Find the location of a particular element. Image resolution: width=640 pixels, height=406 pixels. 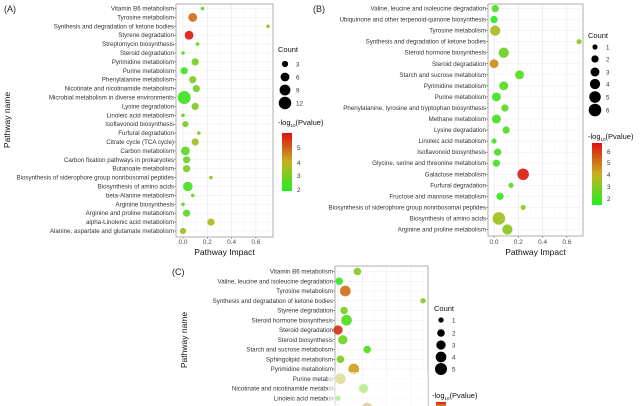

pathway-label: Galactose metabolism is located at coordinates (455, 174).